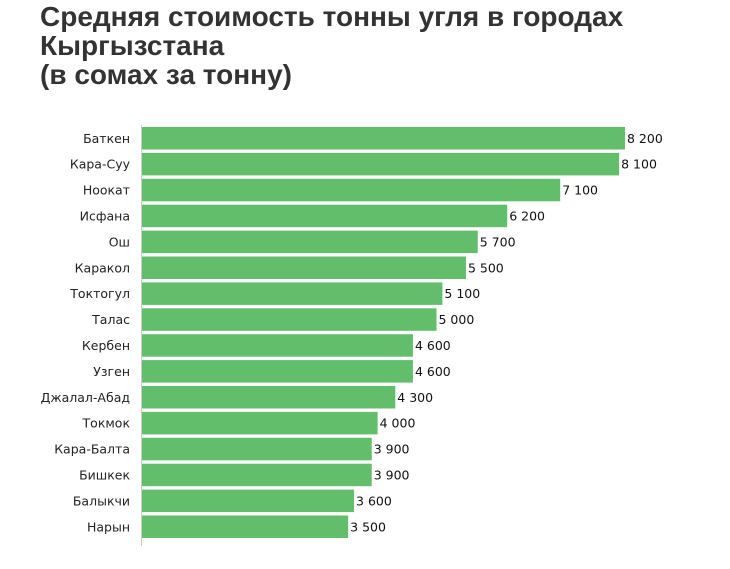 This screenshot has width=730, height=569. I want to click on value-label: 3 500, so click(368, 526).